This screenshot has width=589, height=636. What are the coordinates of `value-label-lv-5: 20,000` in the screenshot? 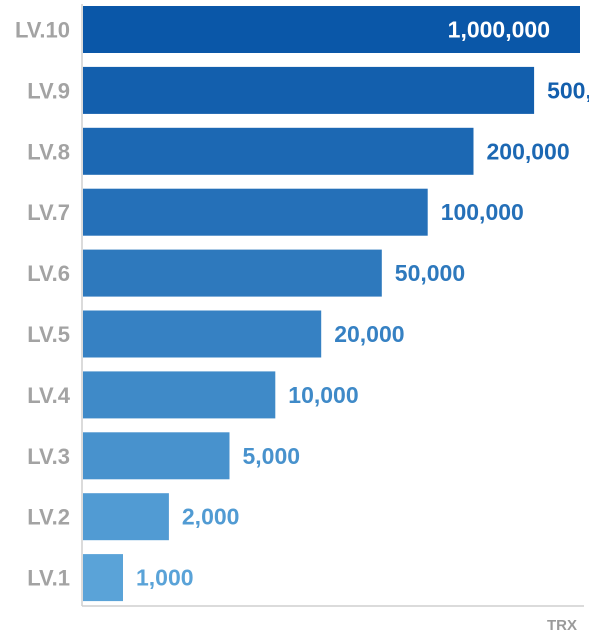 It's located at (369, 334).